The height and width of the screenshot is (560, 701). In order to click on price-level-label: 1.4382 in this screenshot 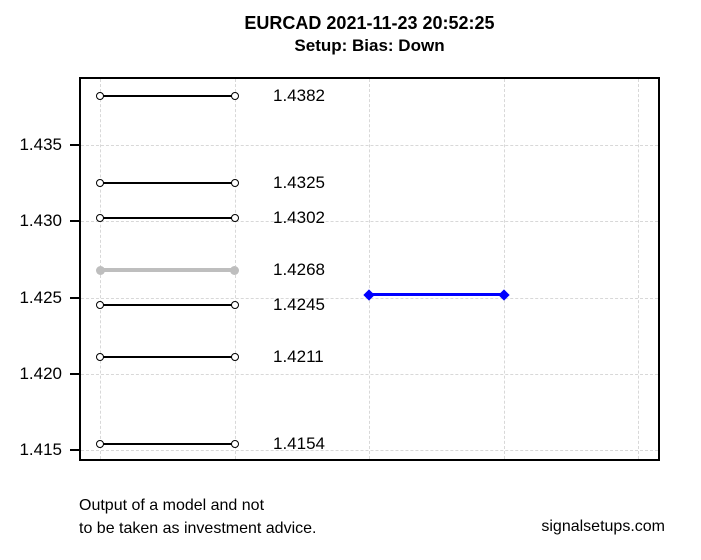, I will do `click(299, 96)`.